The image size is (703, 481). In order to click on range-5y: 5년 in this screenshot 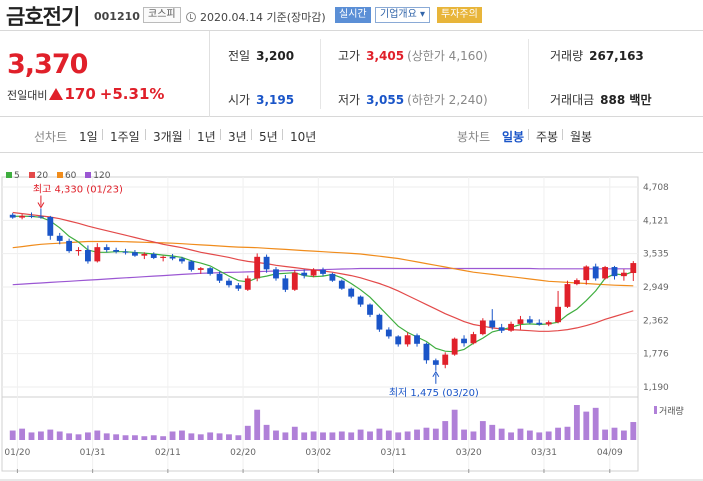, I will do `click(268, 137)`.